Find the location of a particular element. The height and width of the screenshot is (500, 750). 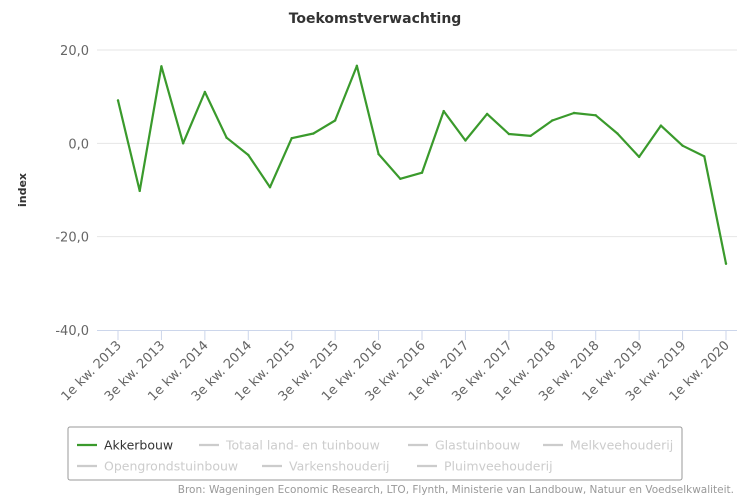

legend-label: Akkerbouw is located at coordinates (138, 445).